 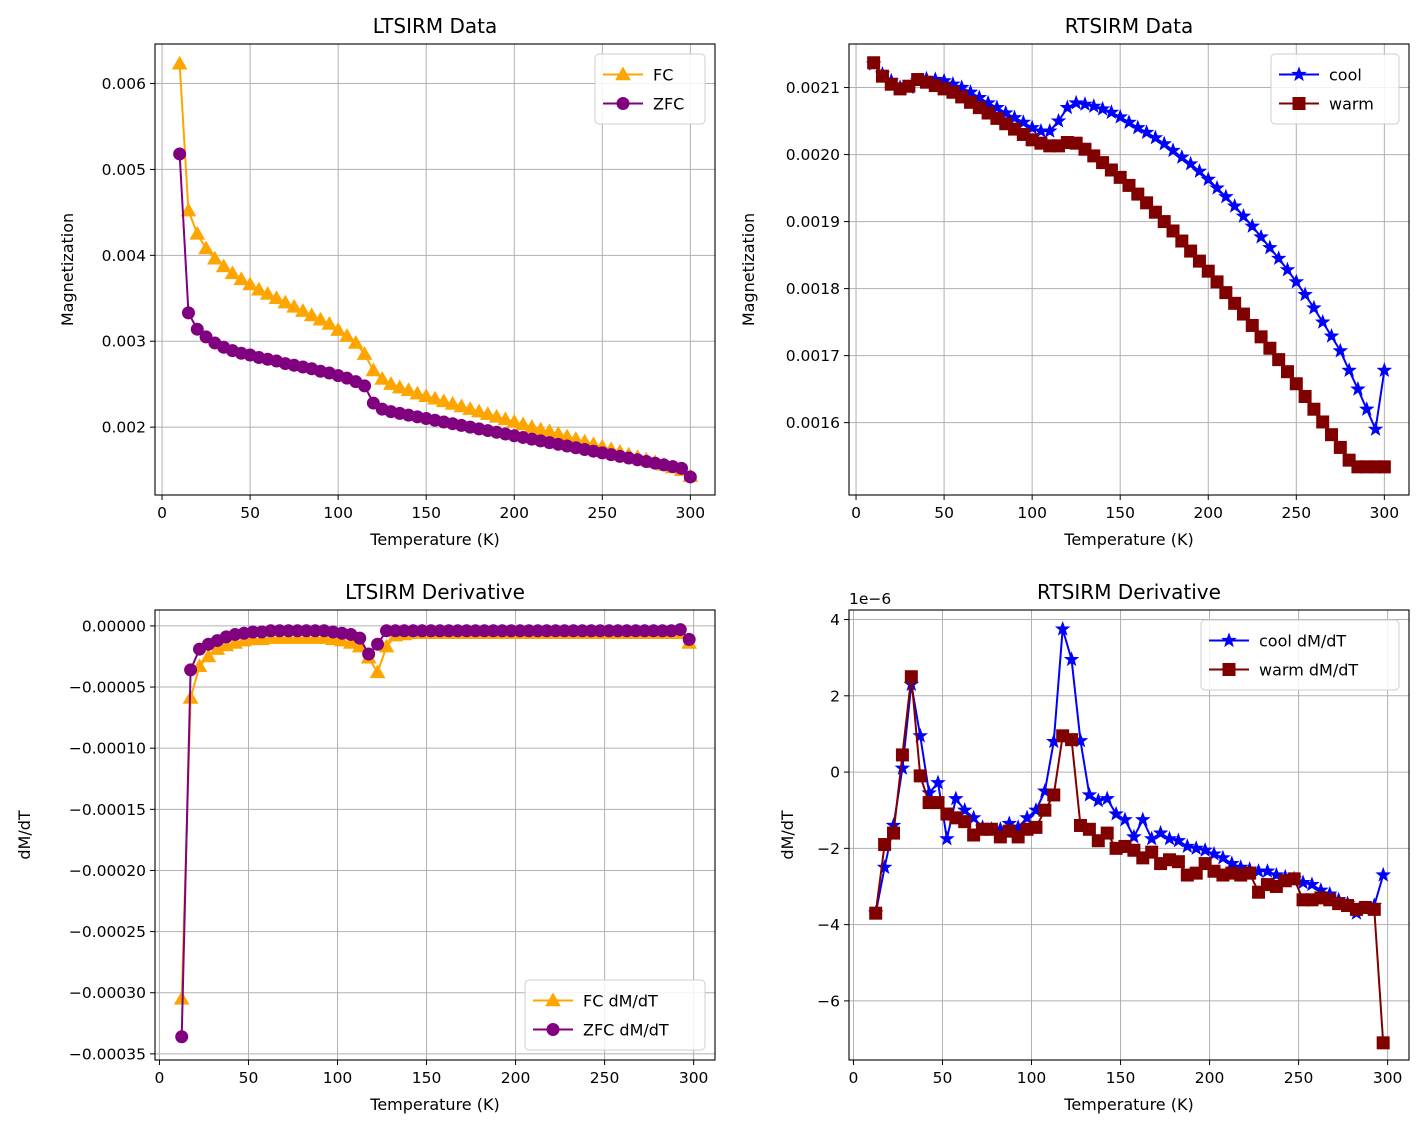 What do you see at coordinates (748, 269) in the screenshot?
I see `y-axis-label: Magnetization` at bounding box center [748, 269].